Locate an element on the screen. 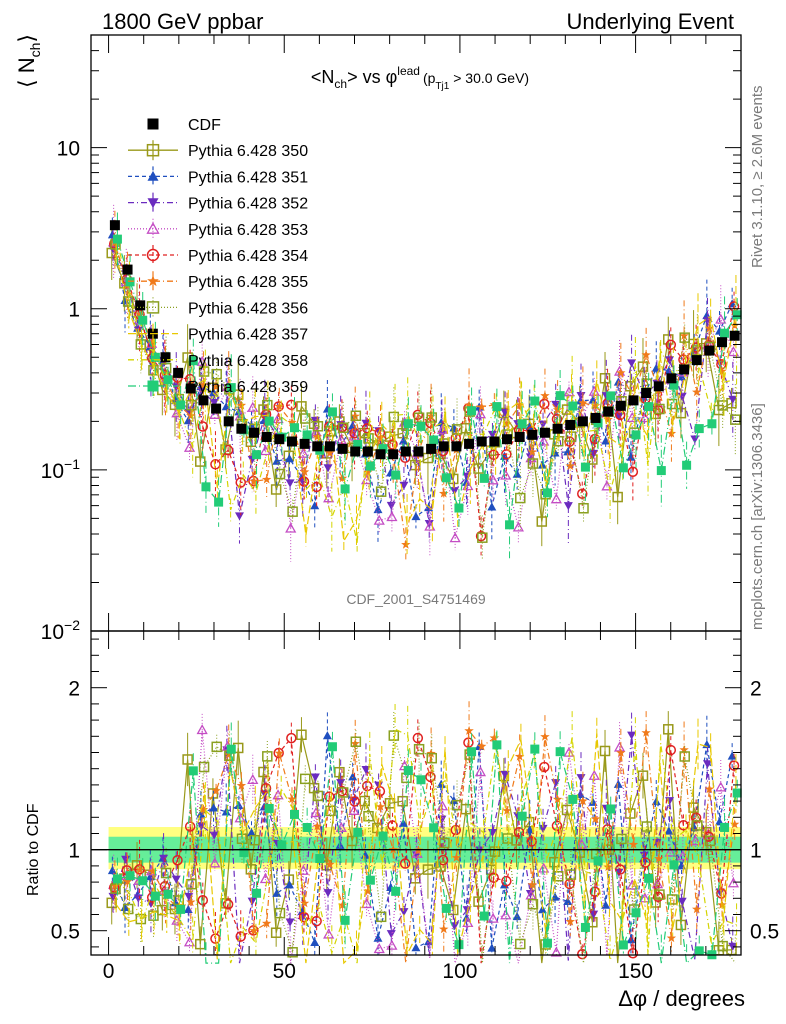 The height and width of the screenshot is (1024, 786). legend-label: Pythia 6.428 358 is located at coordinates (248, 361).